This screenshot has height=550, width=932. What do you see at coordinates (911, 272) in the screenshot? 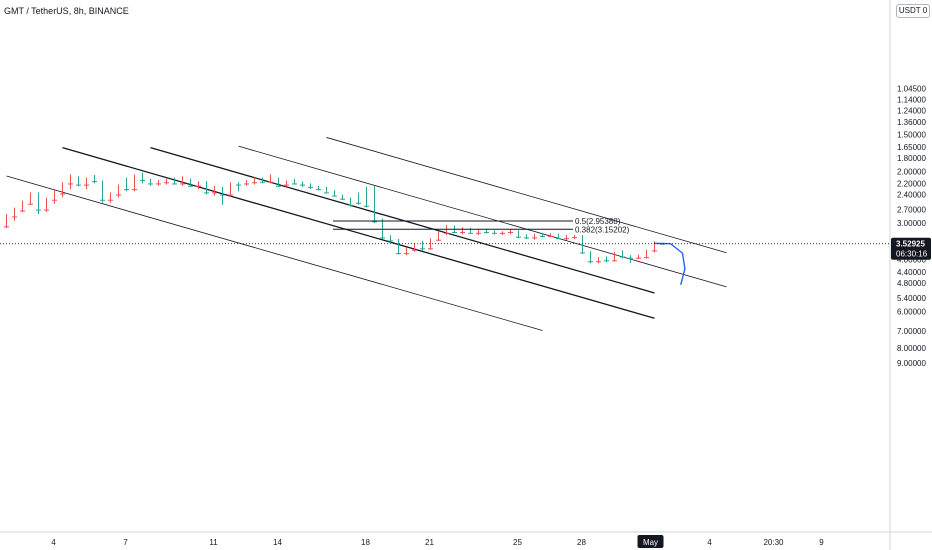
I see `y-tick-label: 4.40000` at bounding box center [911, 272].